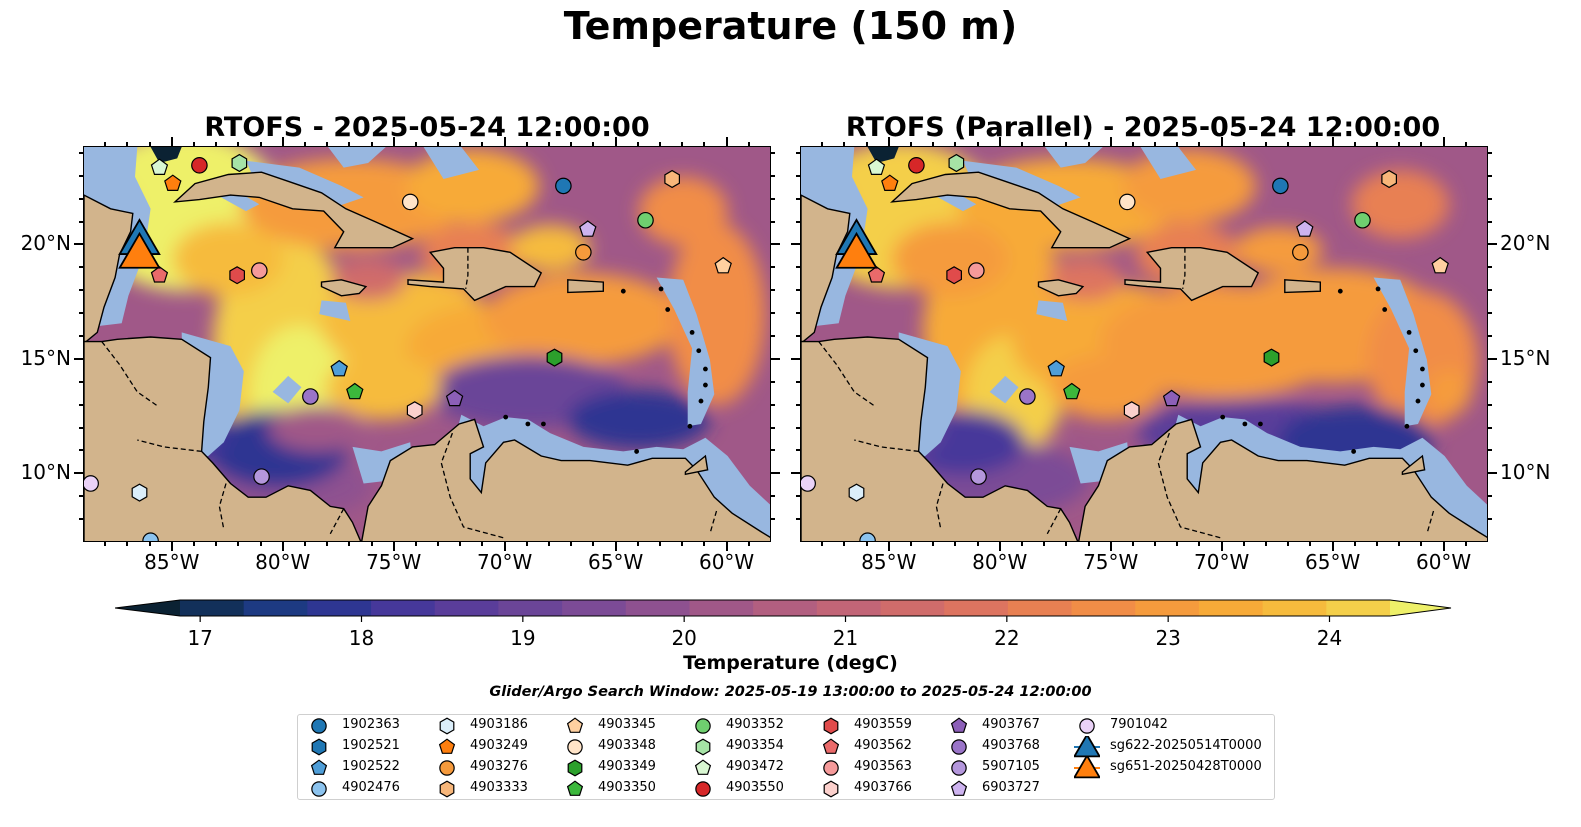 This screenshot has height=827, width=1581. I want to click on legend-label: 4903345, so click(627, 724).